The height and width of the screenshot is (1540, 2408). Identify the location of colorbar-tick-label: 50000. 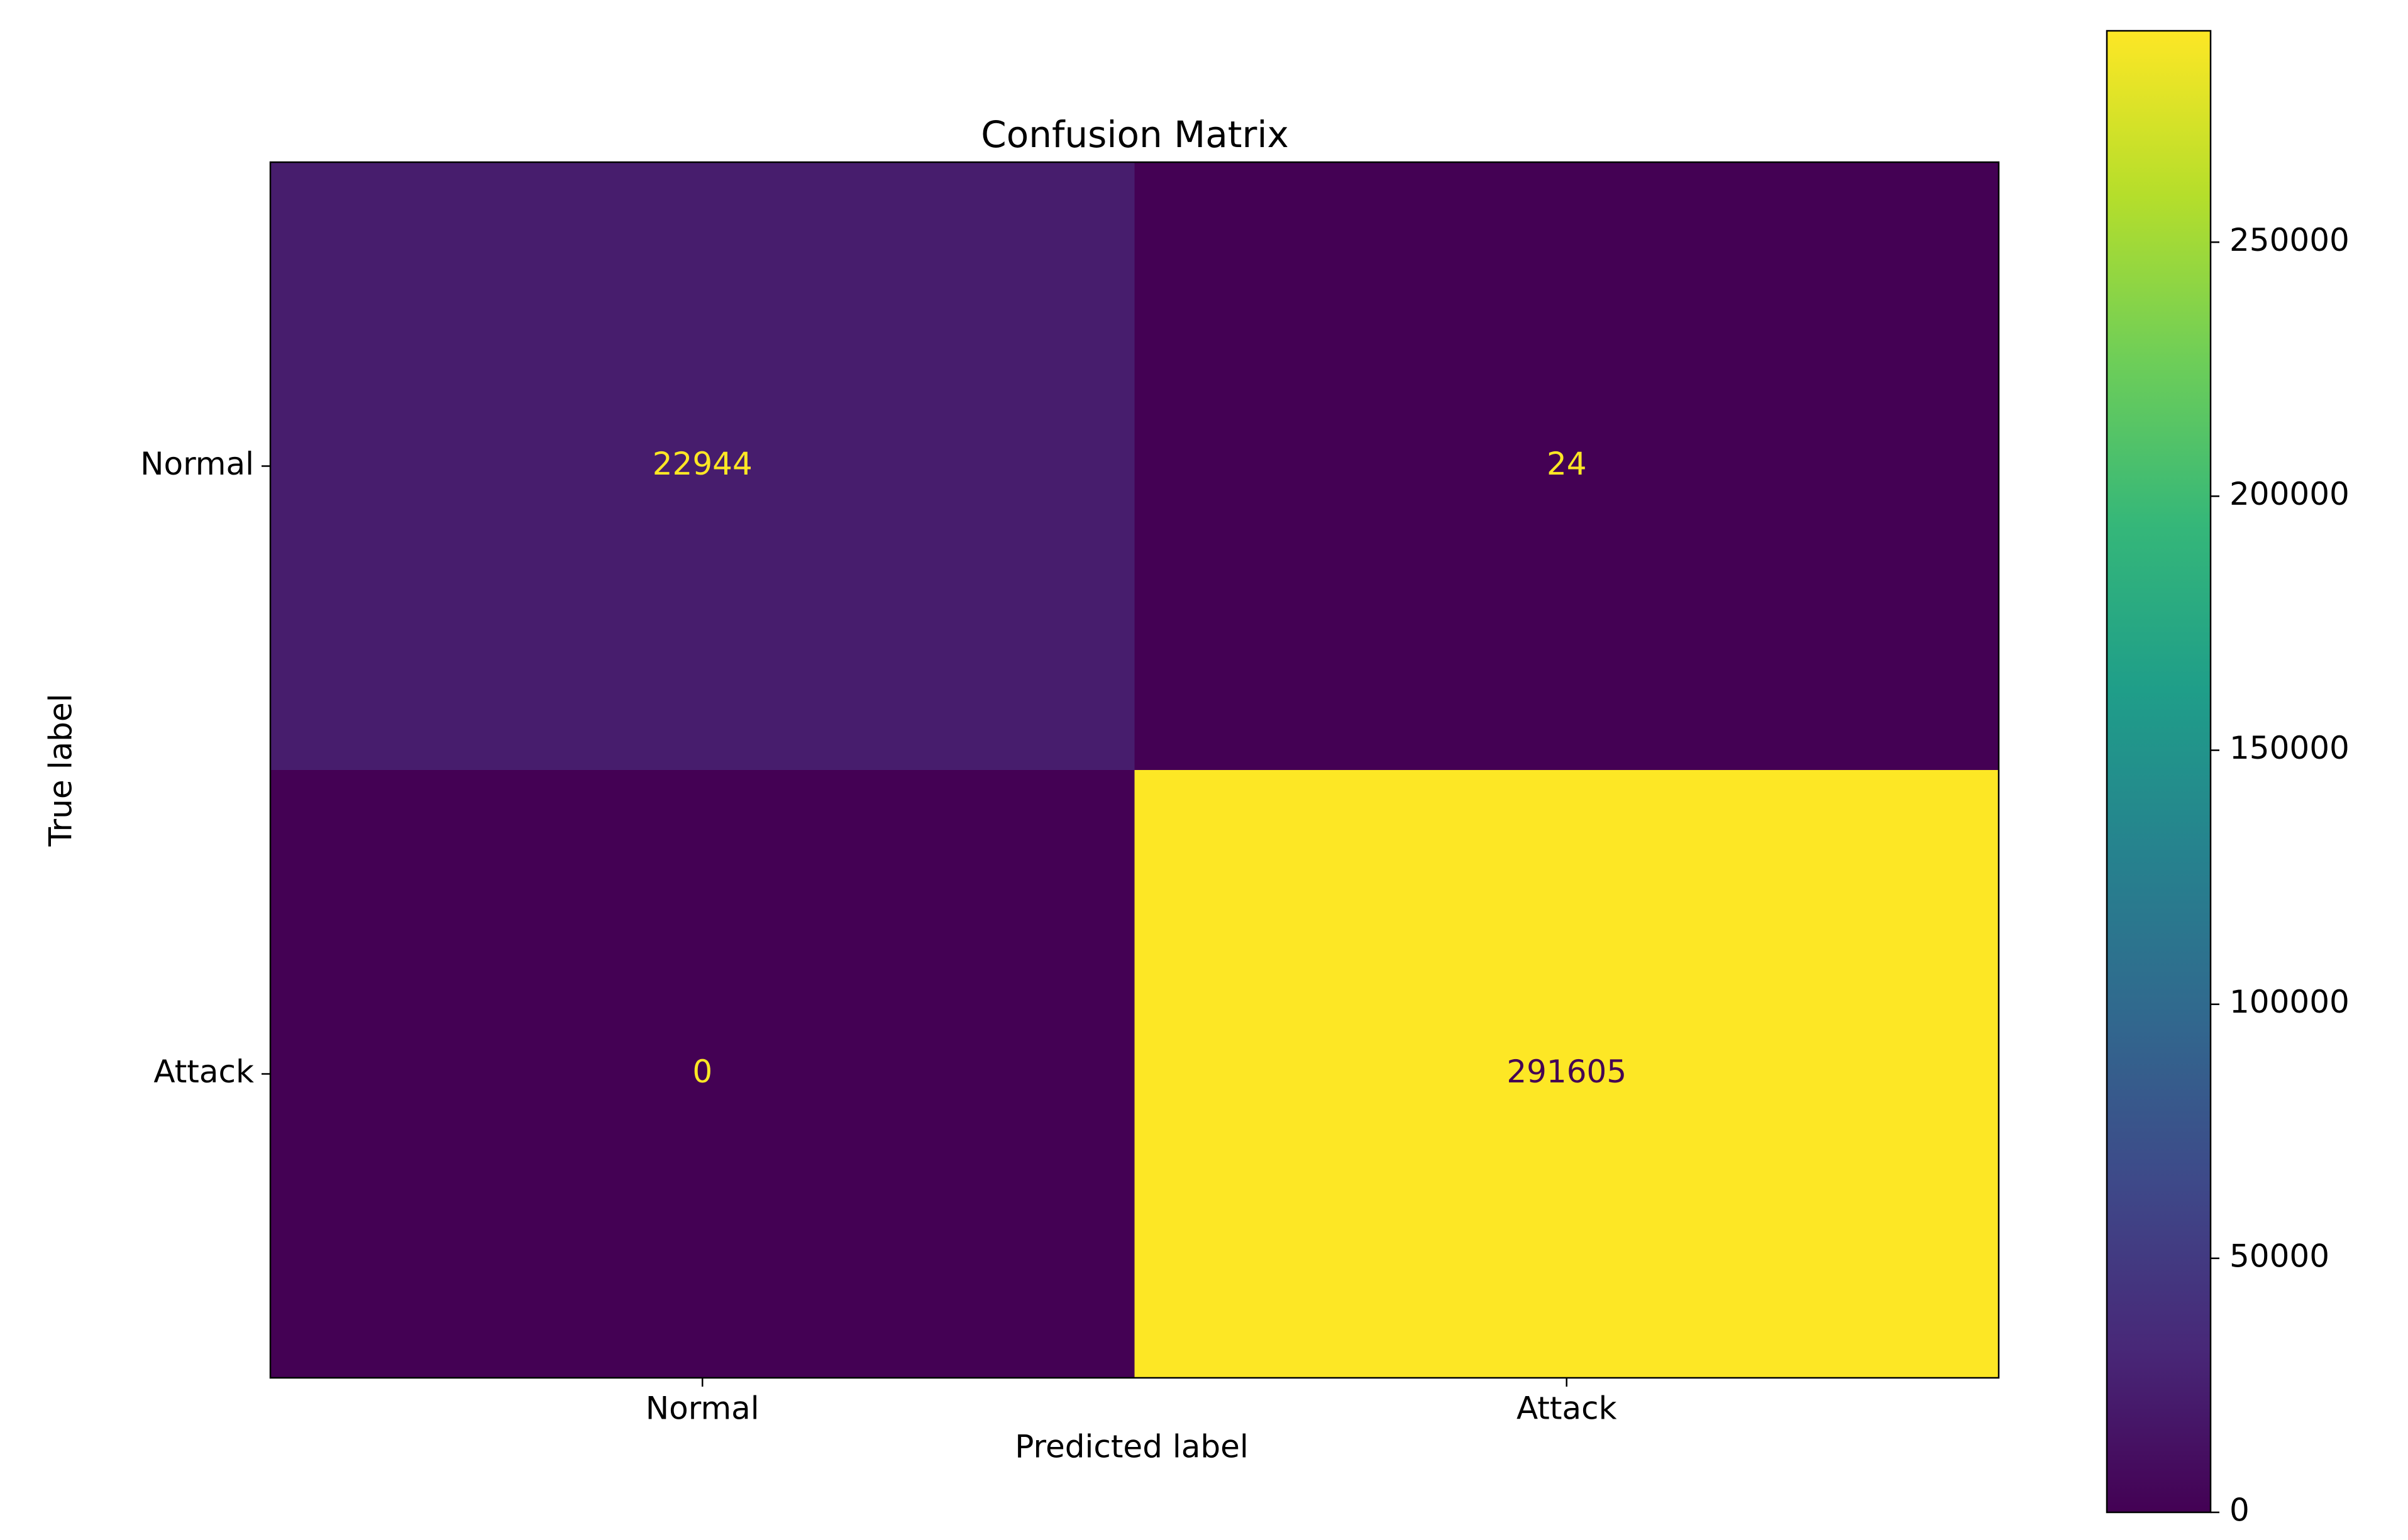
(2279, 1256).